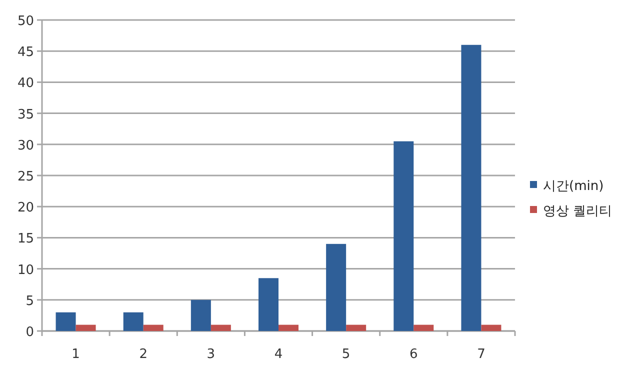 This screenshot has width=640, height=371. I want to click on y-tick-label: 25, so click(25, 177).